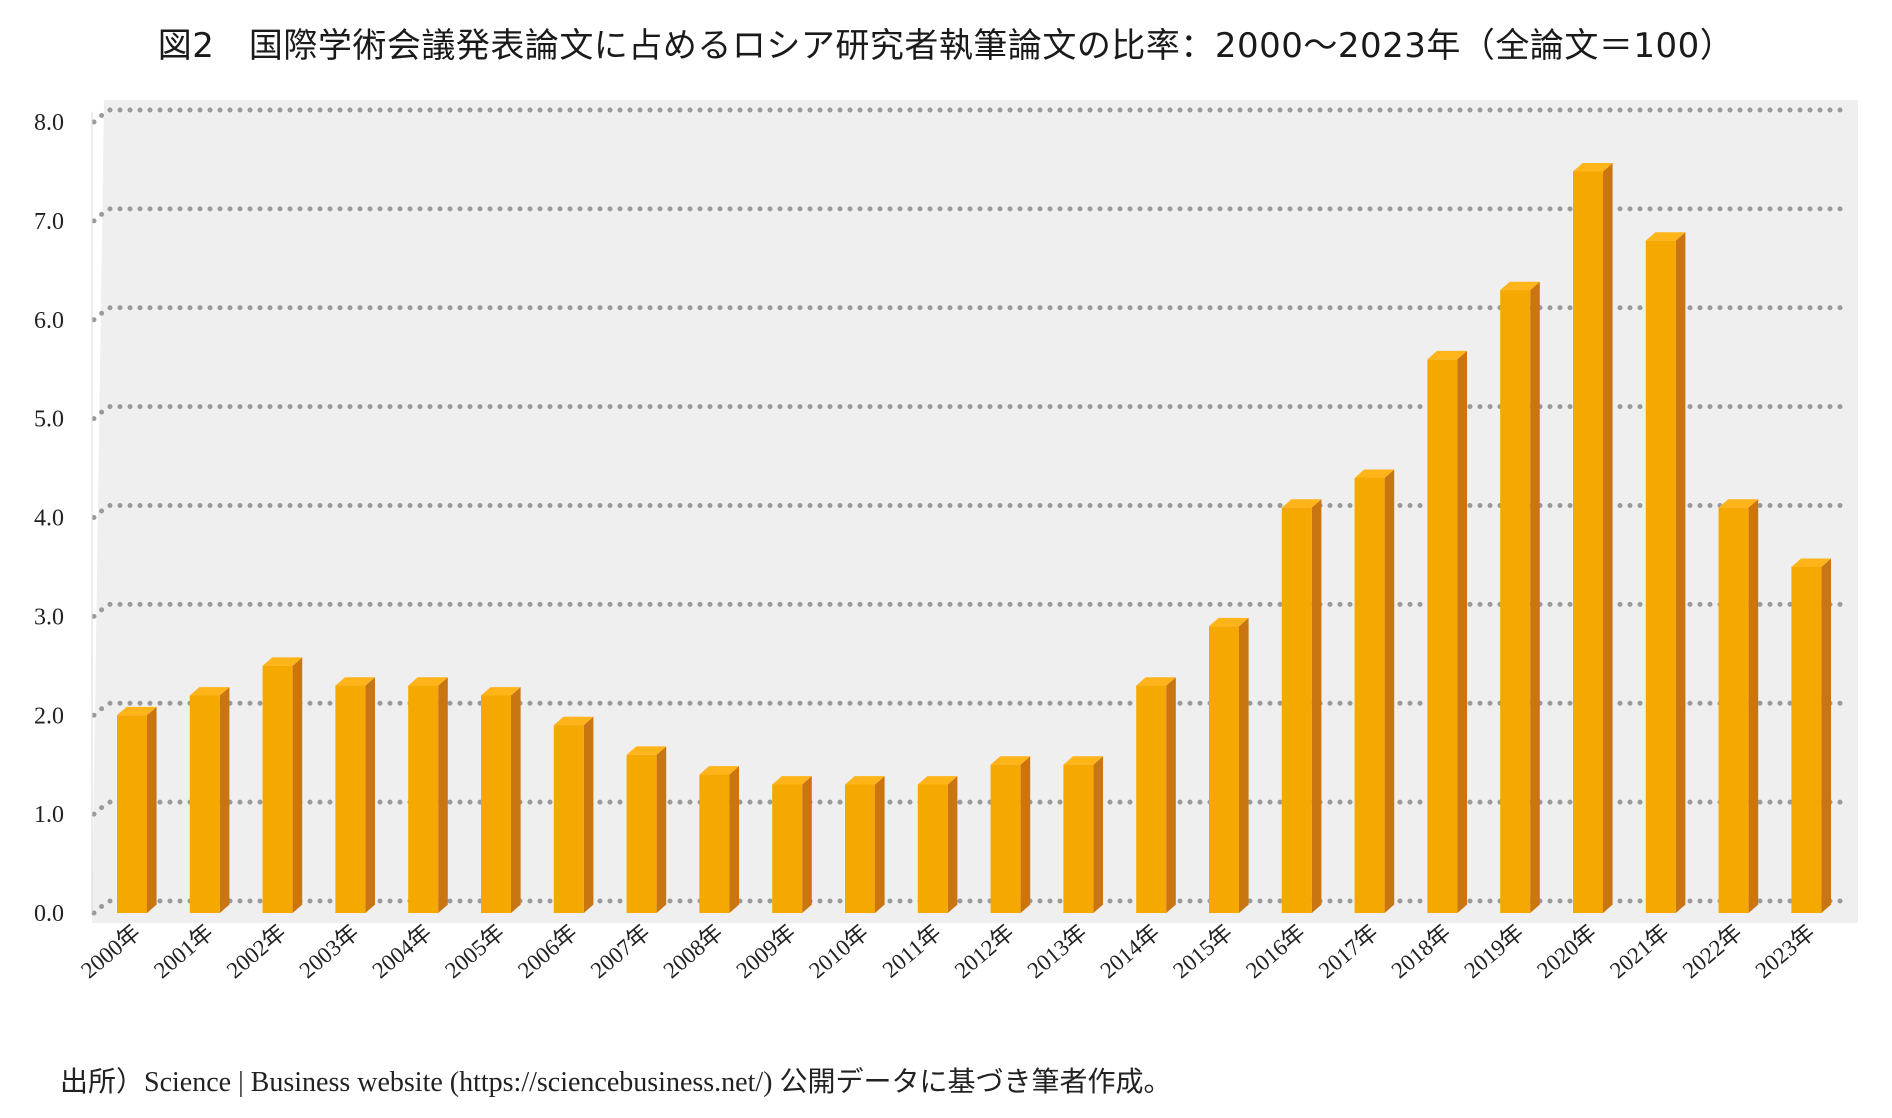  I want to click on x-tick-label: 2014年, so click(1129, 952).